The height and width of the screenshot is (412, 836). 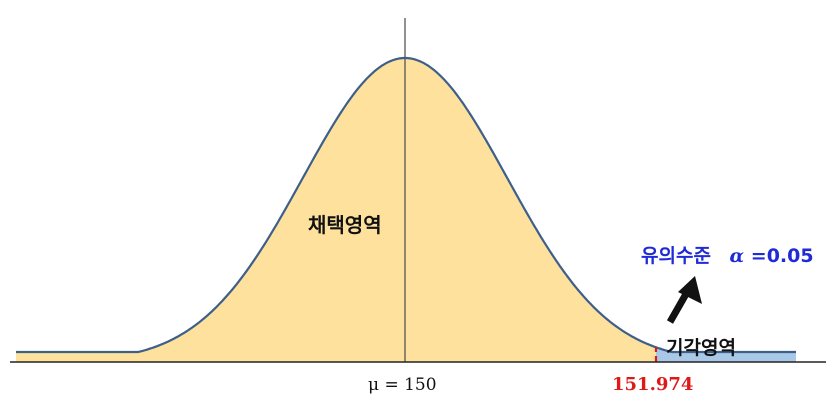 I want to click on mean-label: μ = 150, so click(x=402, y=385).